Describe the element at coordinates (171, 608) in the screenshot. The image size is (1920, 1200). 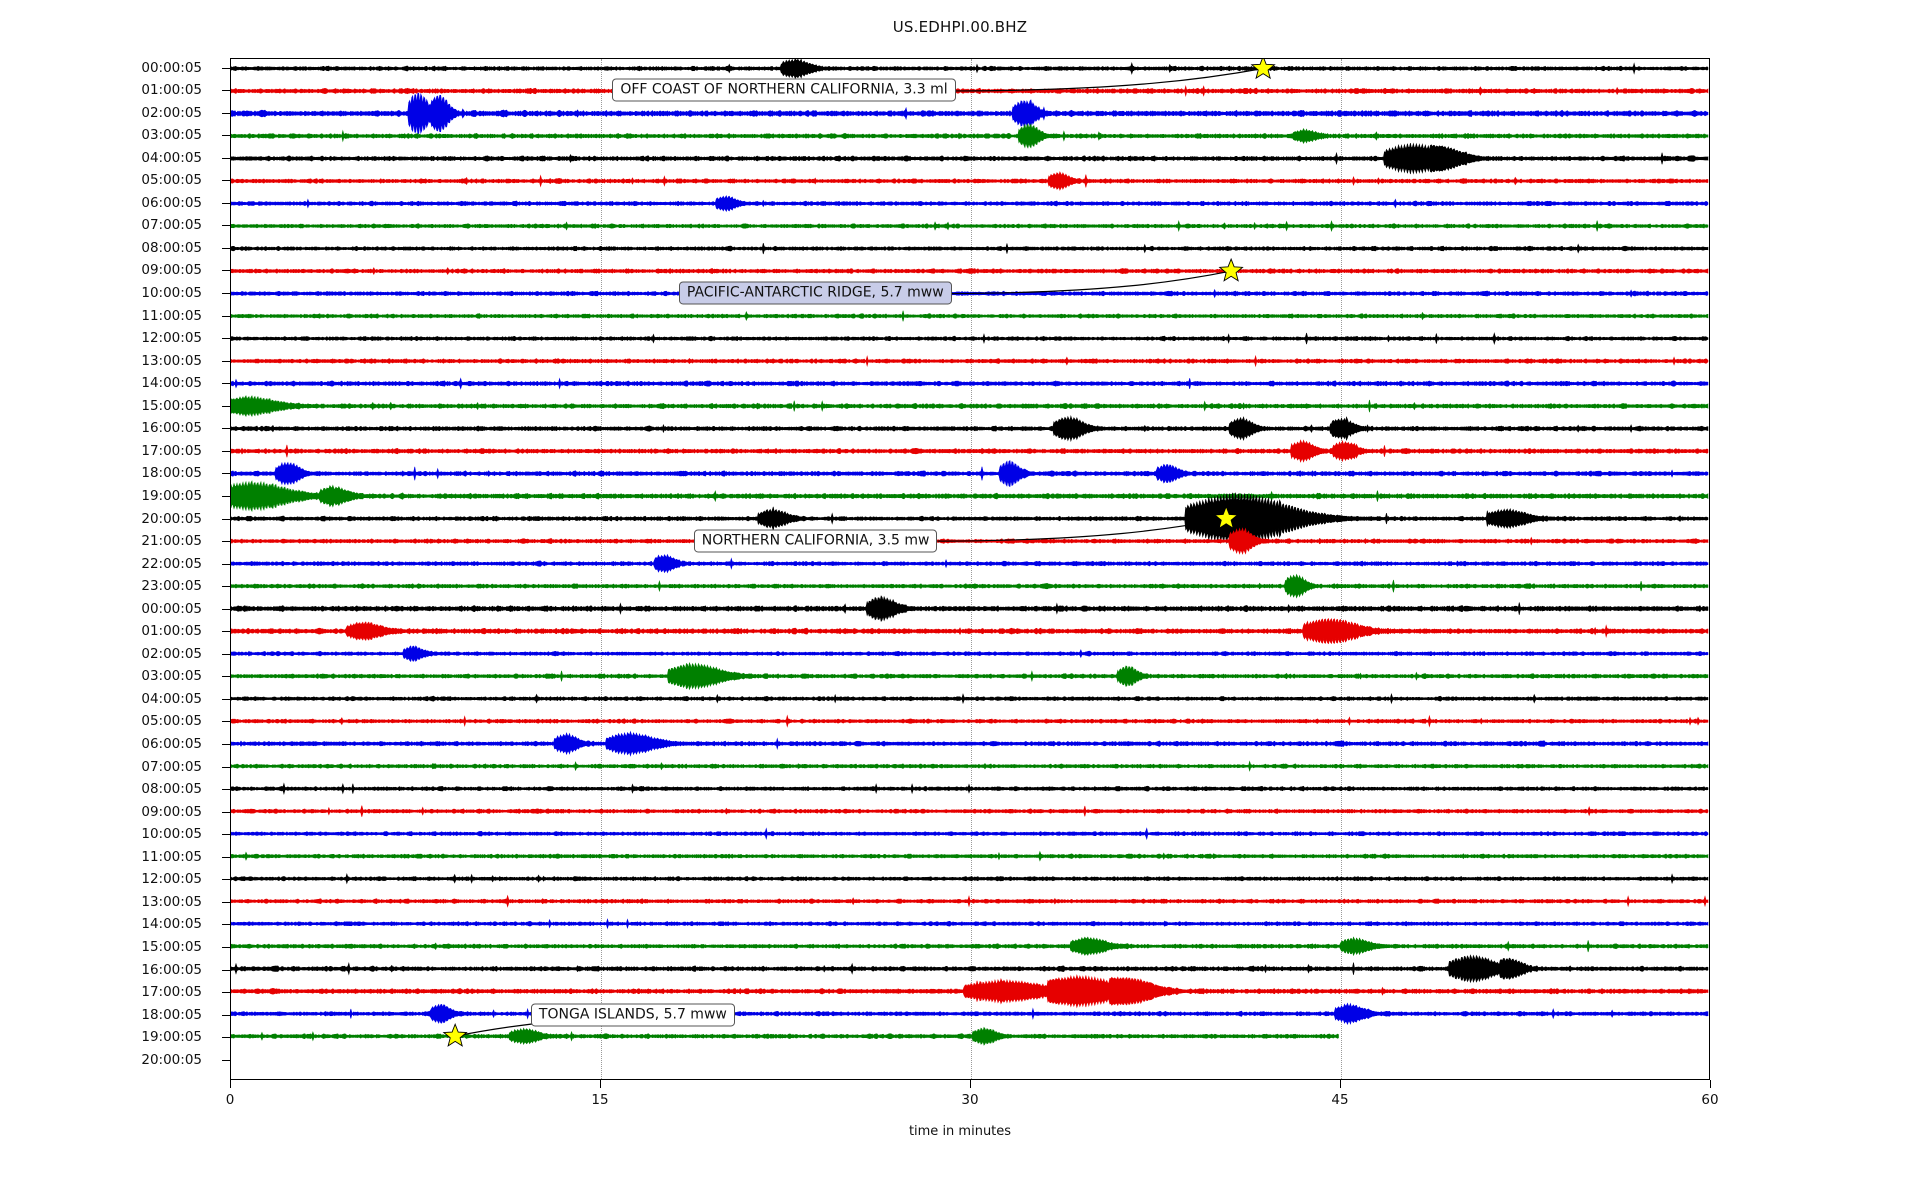
I see `y-tick-label: 00:00:05` at that location.